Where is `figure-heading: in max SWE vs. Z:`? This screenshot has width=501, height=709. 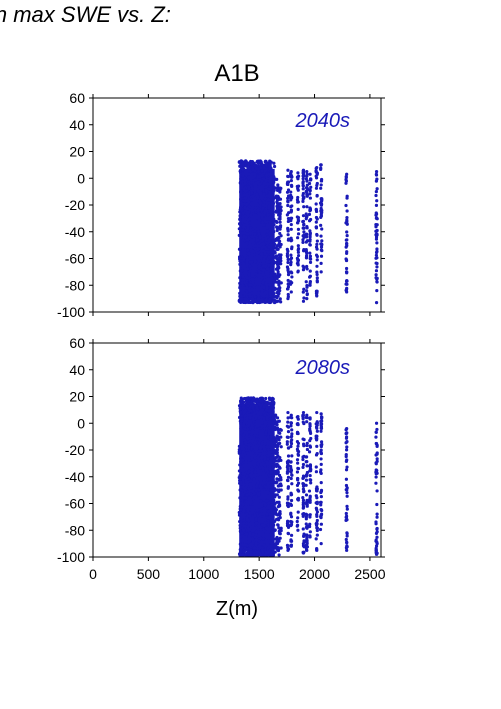 figure-heading: in max SWE vs. Z: is located at coordinates (85, 14).